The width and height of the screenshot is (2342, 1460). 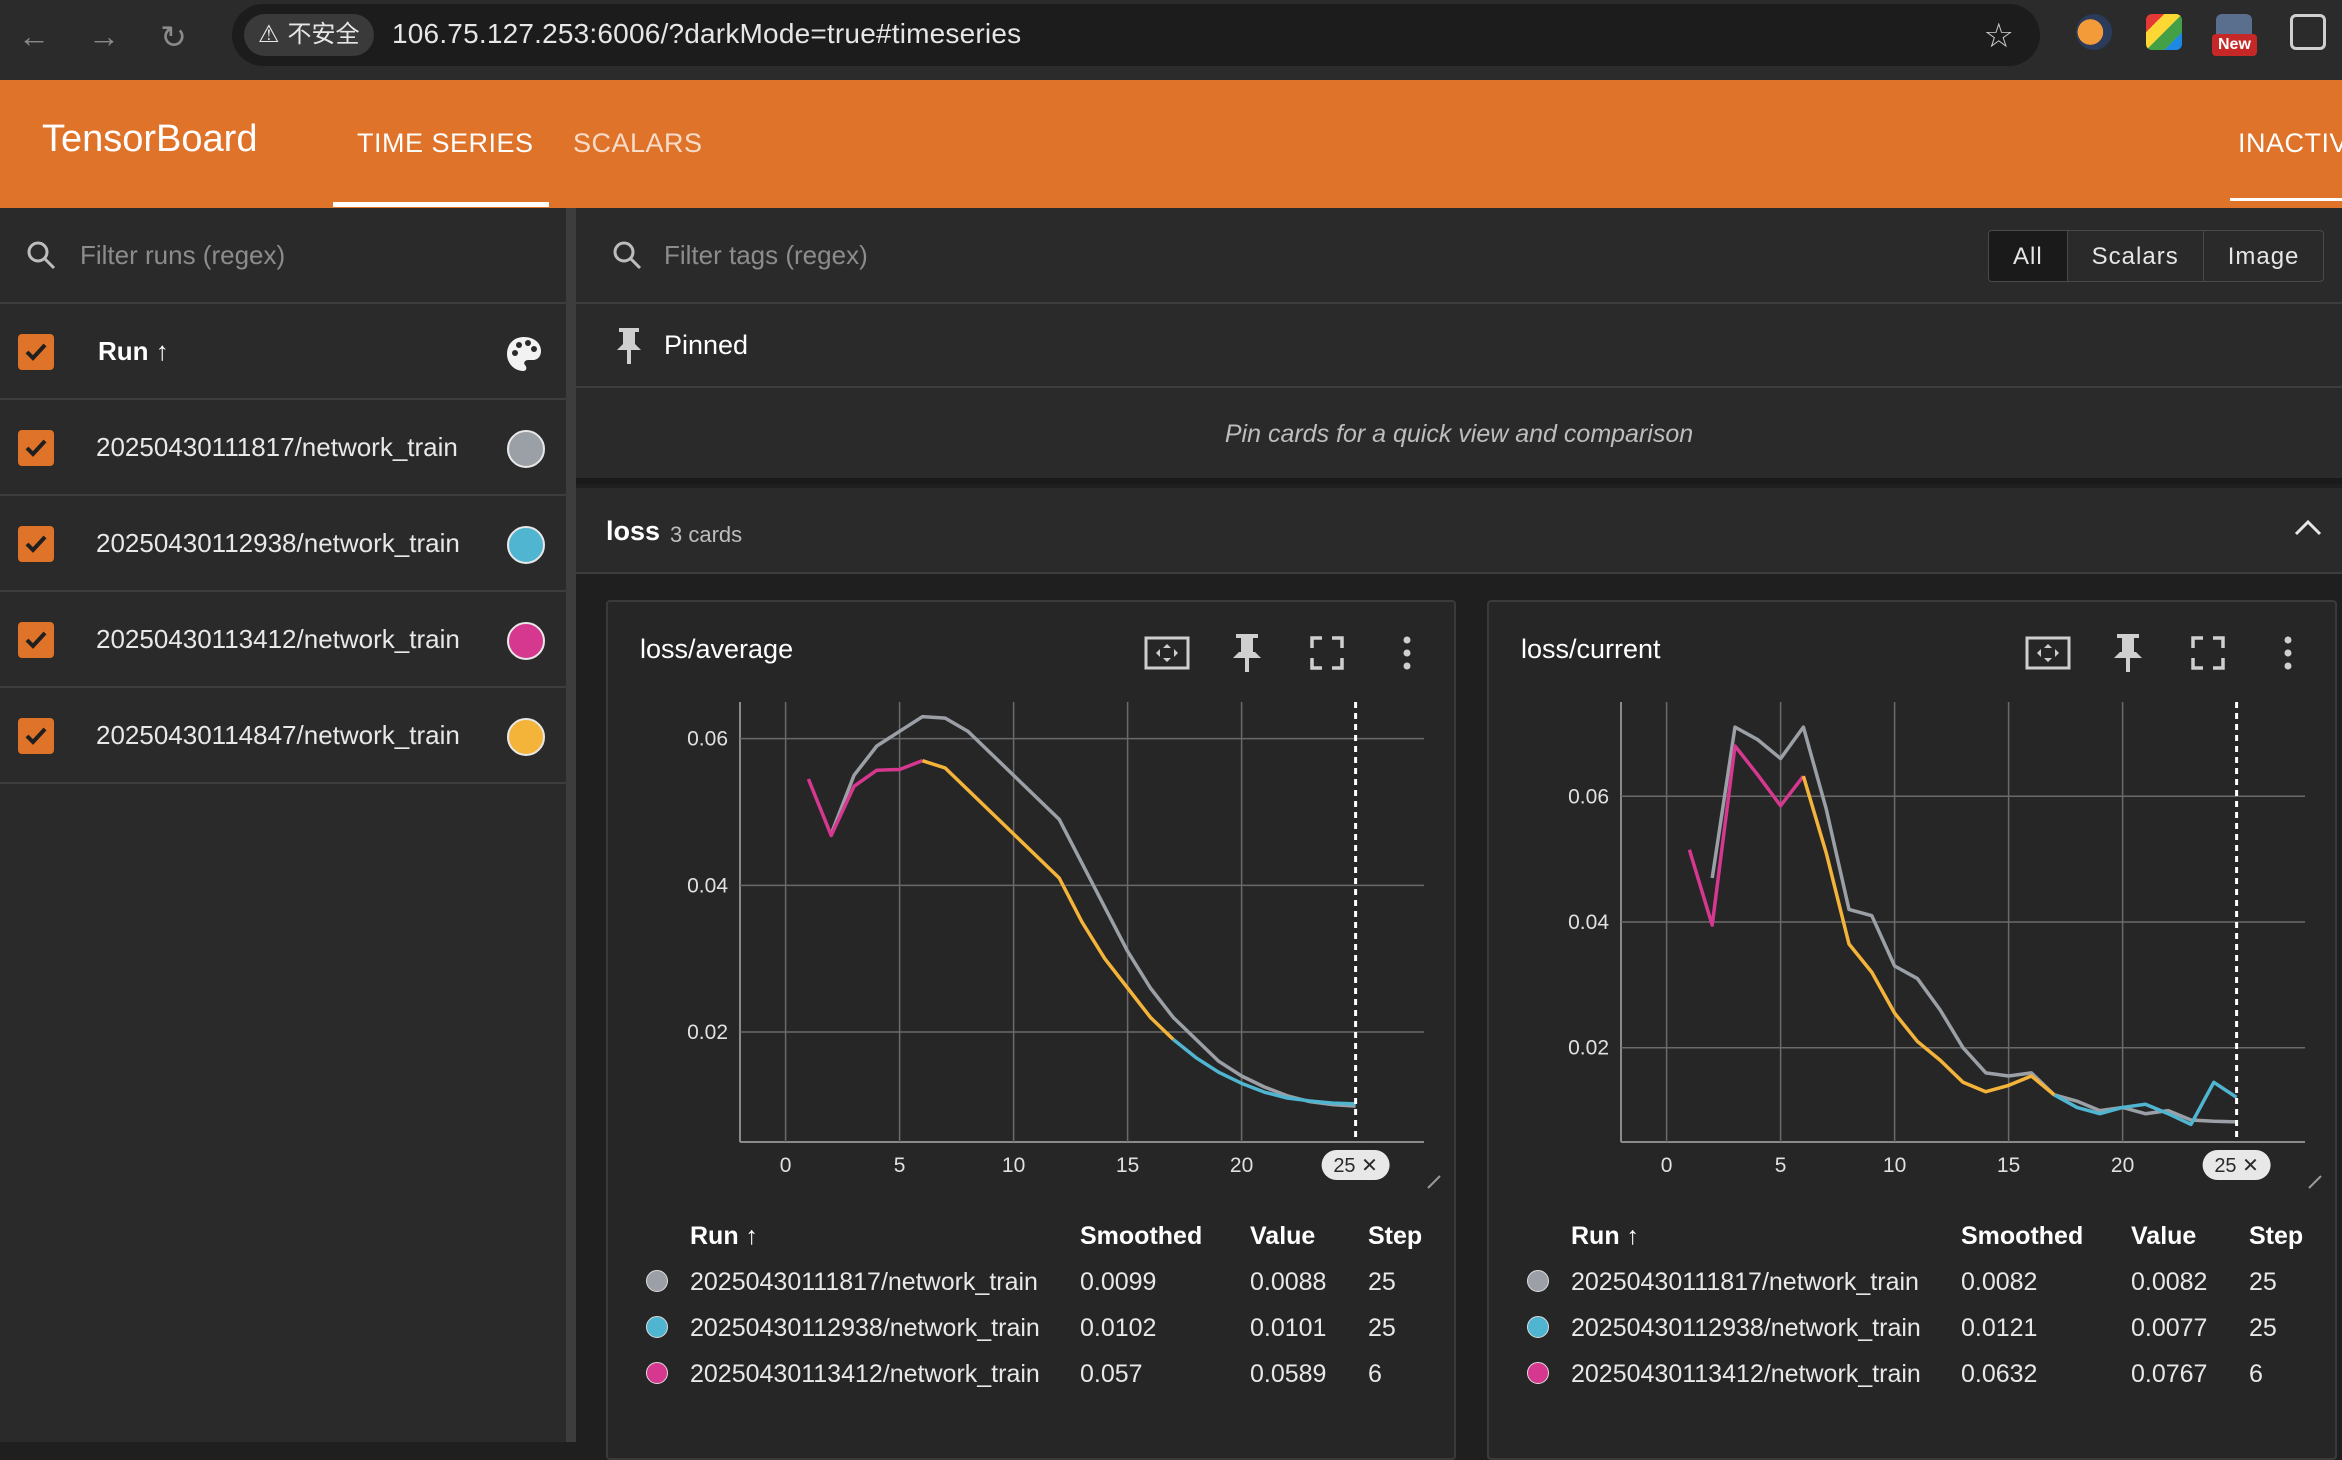 What do you see at coordinates (2008, 1165) in the screenshot?
I see `x-tick-label: 15` at bounding box center [2008, 1165].